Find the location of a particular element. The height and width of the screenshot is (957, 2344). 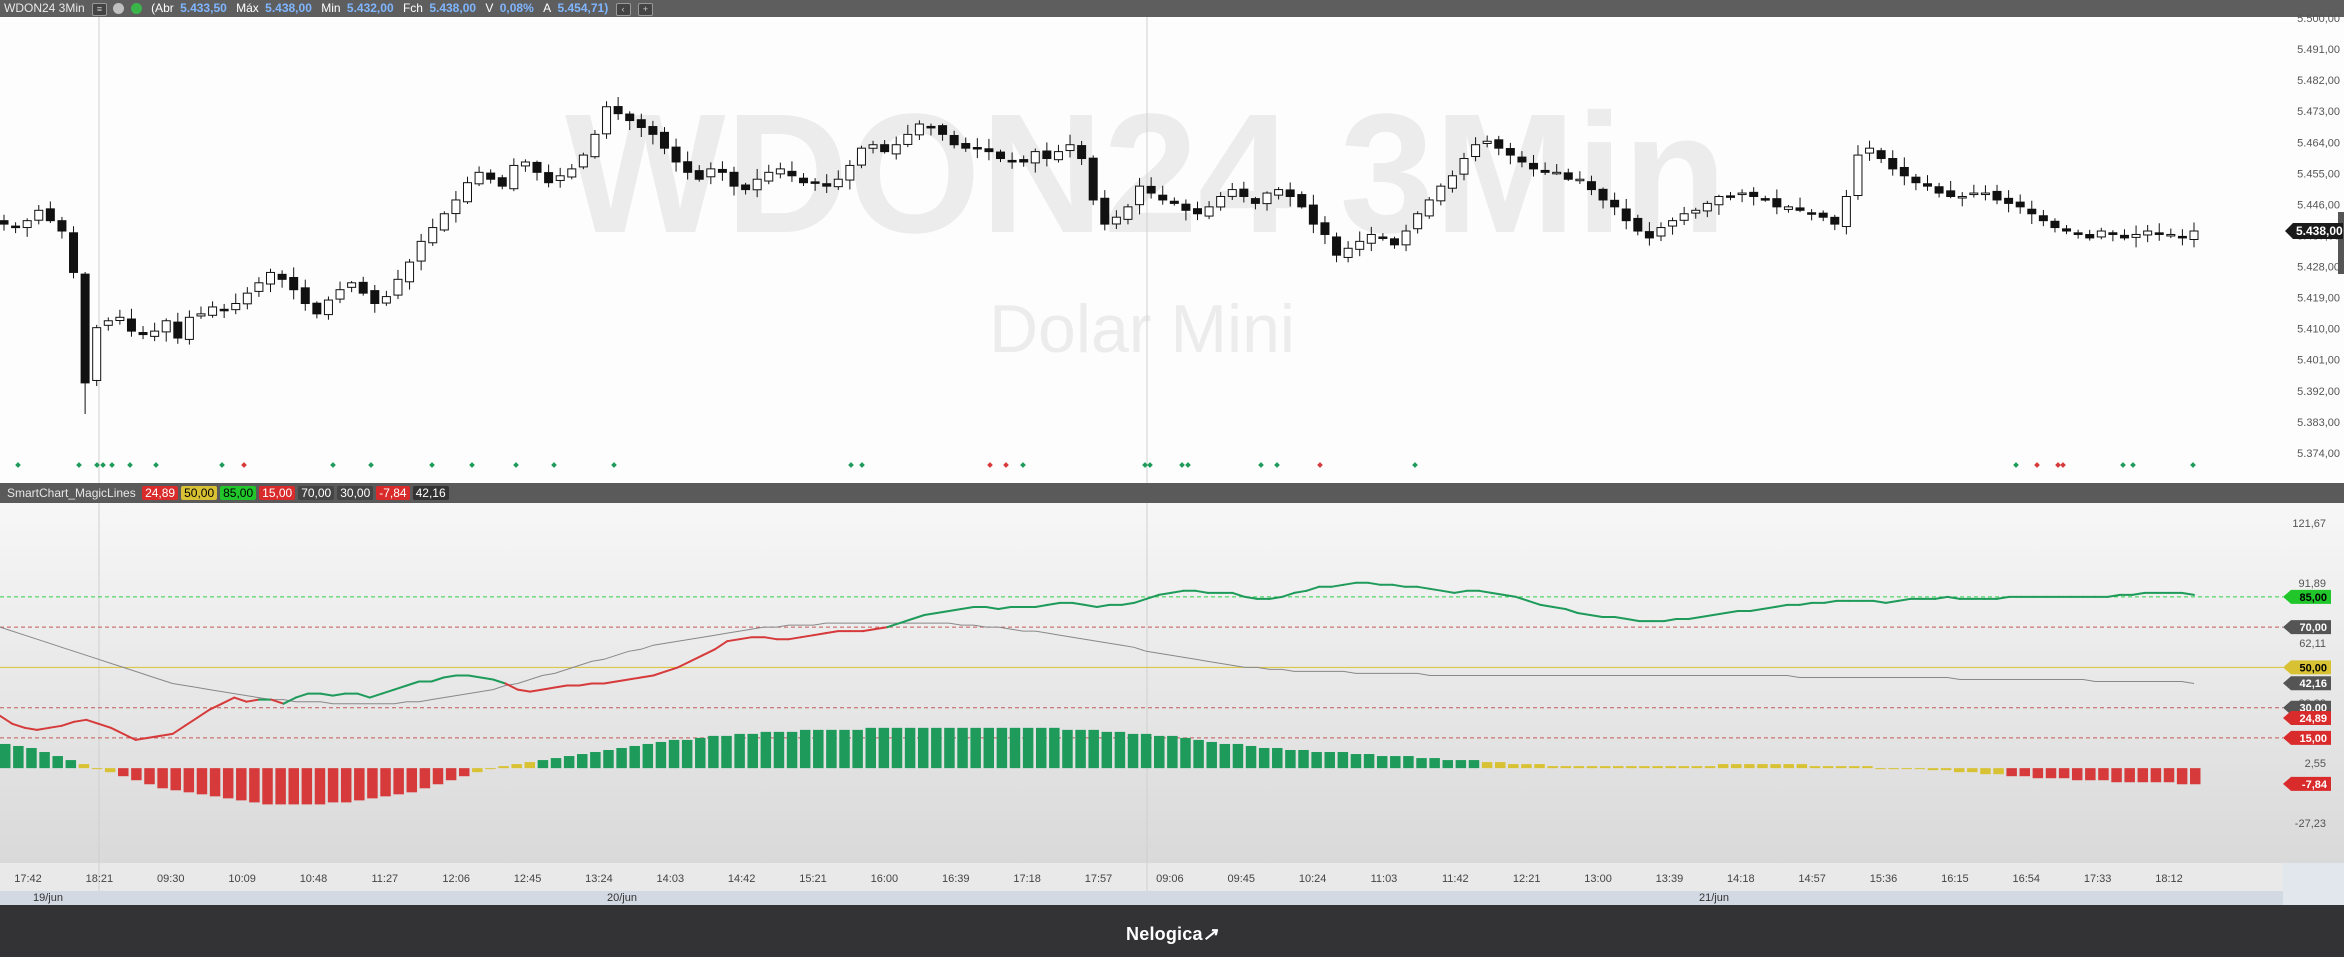

add-icon: + is located at coordinates (645, 9).